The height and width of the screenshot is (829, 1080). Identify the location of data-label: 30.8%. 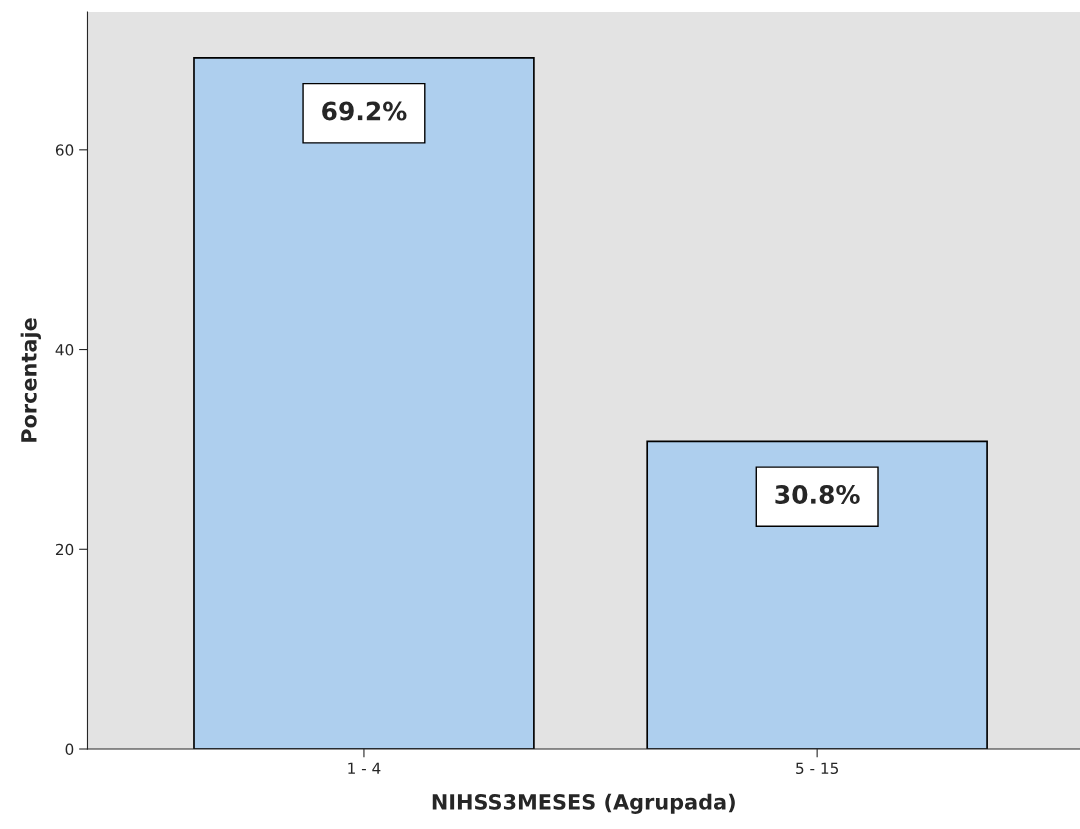
(817, 494).